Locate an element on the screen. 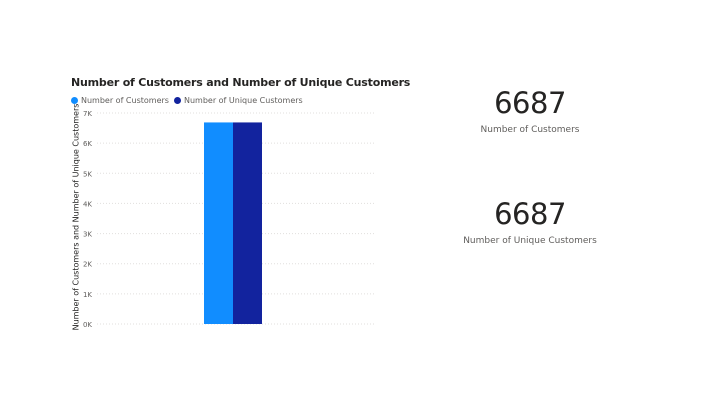 The height and width of the screenshot is (411, 720). legend-swatch-unique-customers is located at coordinates (177, 100).